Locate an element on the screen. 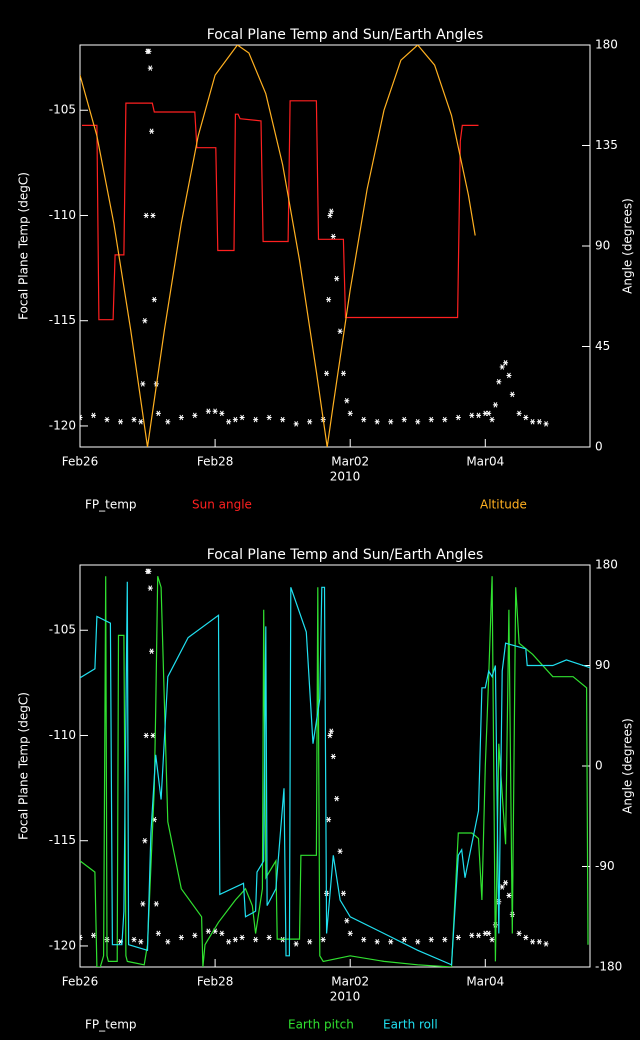 Image resolution: width=640 pixels, height=1040 pixels. series-line is located at coordinates (280, 210).